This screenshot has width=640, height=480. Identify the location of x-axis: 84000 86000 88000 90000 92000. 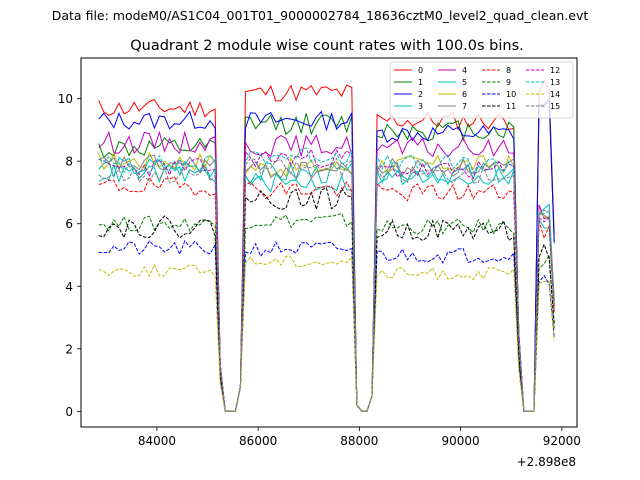
(359, 437).